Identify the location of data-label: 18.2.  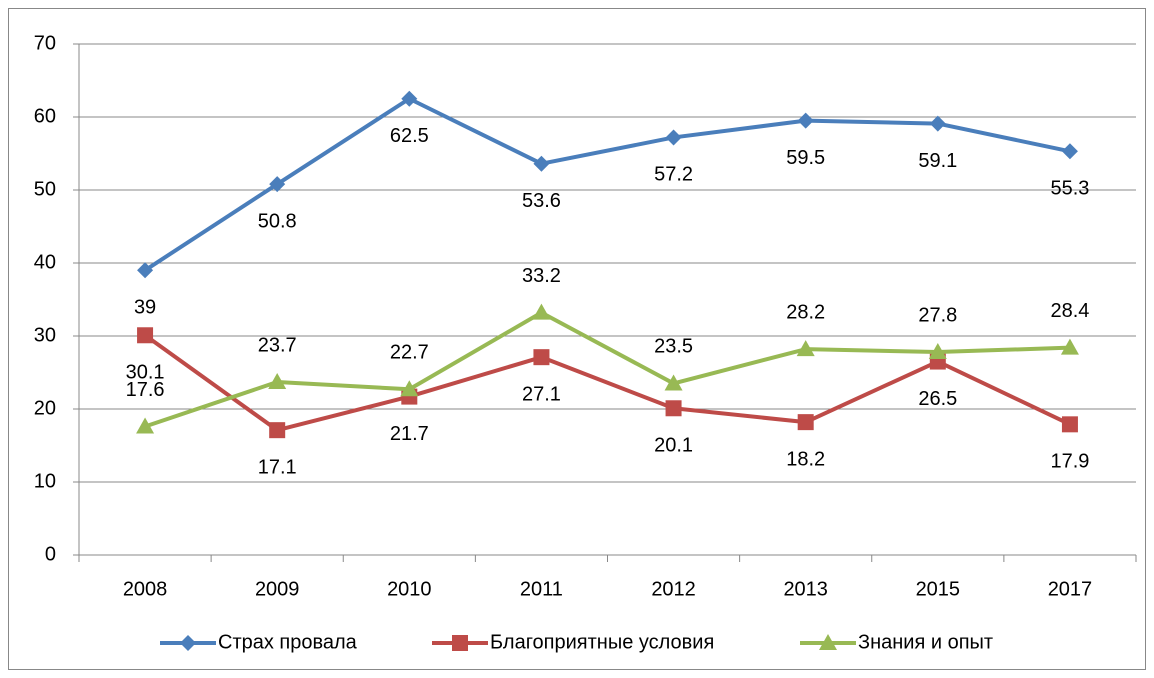
(805, 459).